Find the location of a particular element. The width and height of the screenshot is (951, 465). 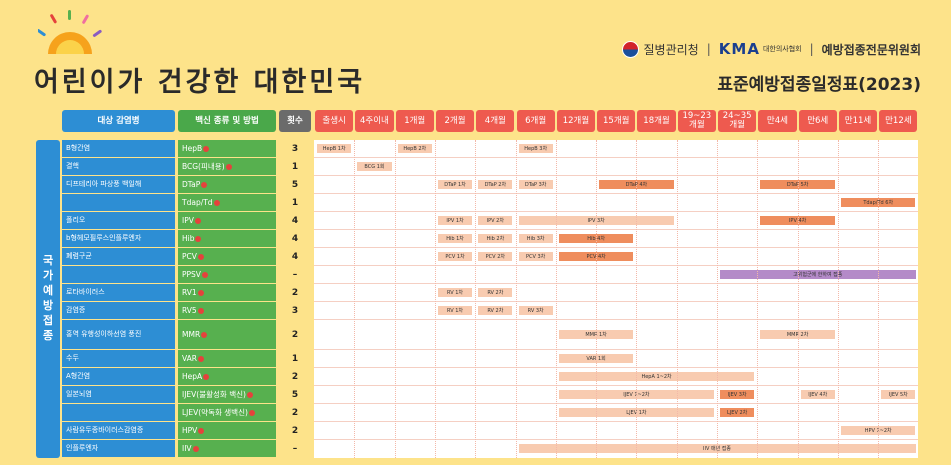

schedule-bar: Hib 3차 is located at coordinates (535, 238).